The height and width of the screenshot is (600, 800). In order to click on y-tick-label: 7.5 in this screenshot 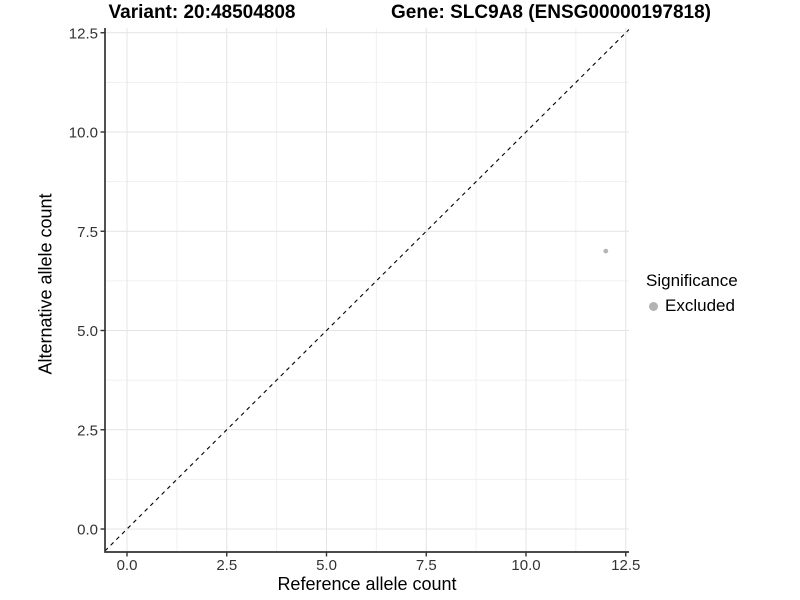, I will do `click(87, 232)`.